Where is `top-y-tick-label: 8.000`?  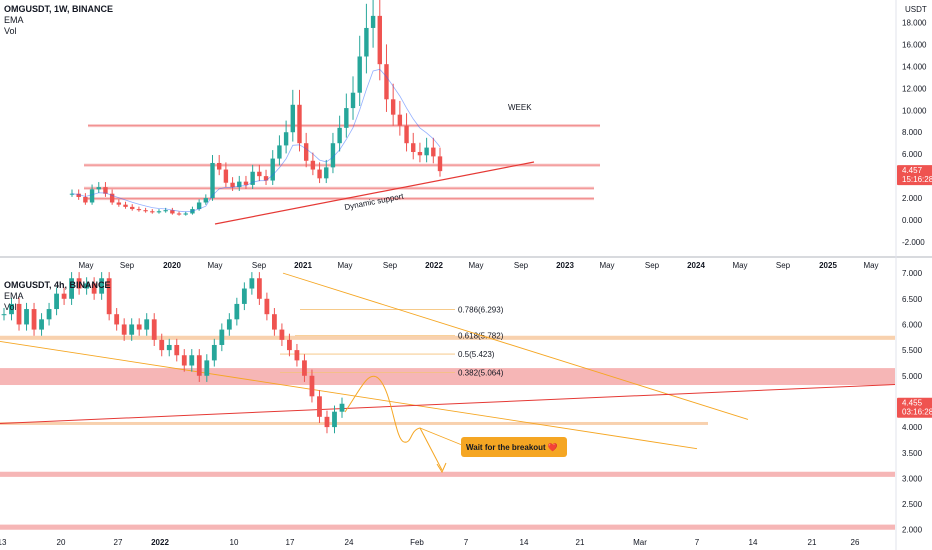 top-y-tick-label: 8.000 is located at coordinates (912, 132).